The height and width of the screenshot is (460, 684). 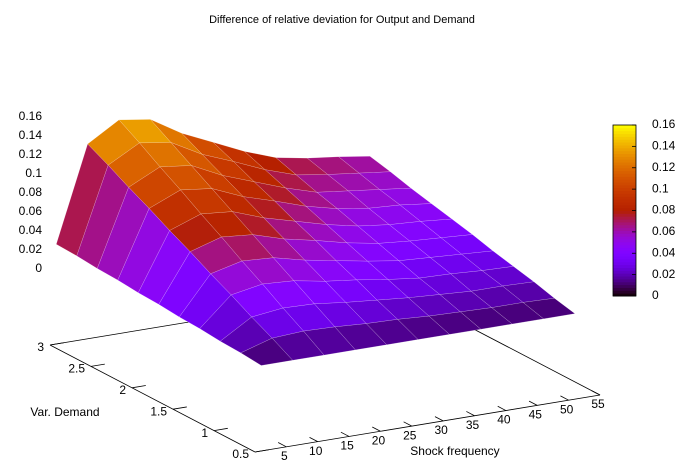 What do you see at coordinates (427, 423) in the screenshot?
I see `axis-line` at bounding box center [427, 423].